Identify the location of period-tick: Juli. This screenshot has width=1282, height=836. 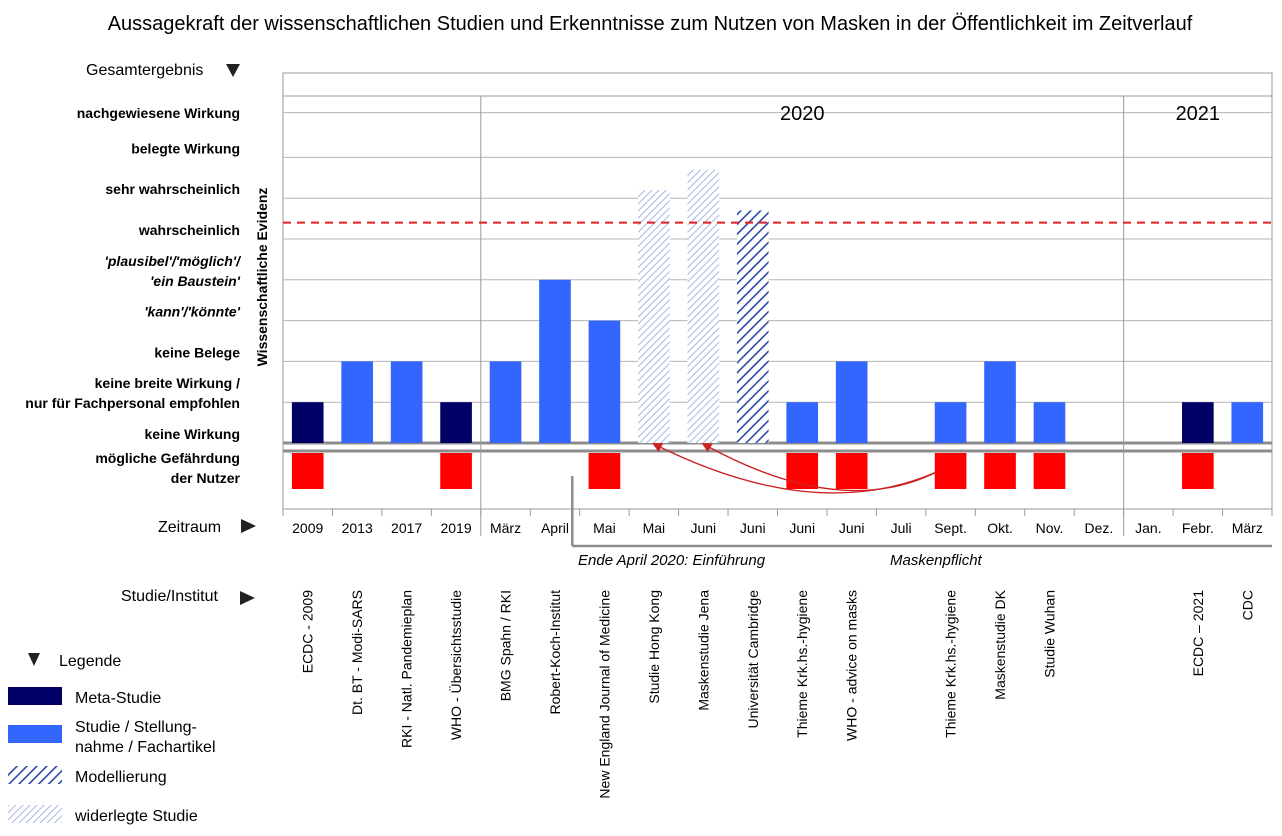
(901, 528).